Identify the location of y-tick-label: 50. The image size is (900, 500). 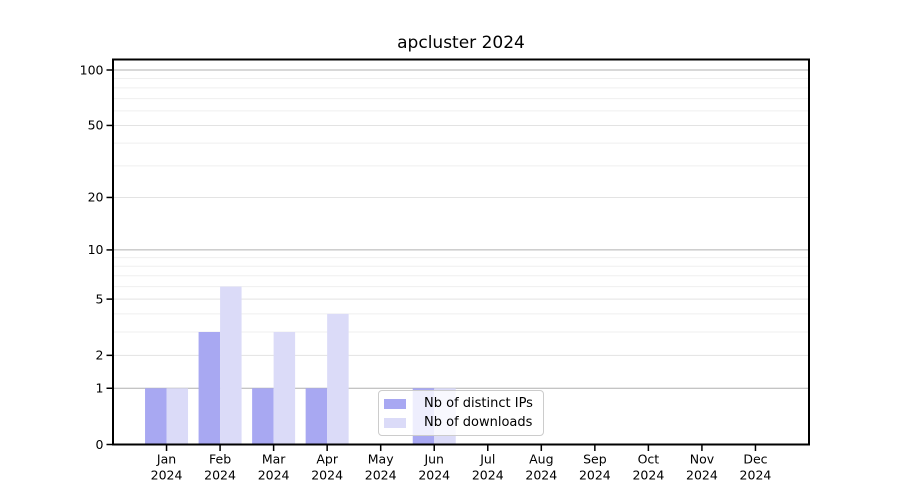
(96, 125).